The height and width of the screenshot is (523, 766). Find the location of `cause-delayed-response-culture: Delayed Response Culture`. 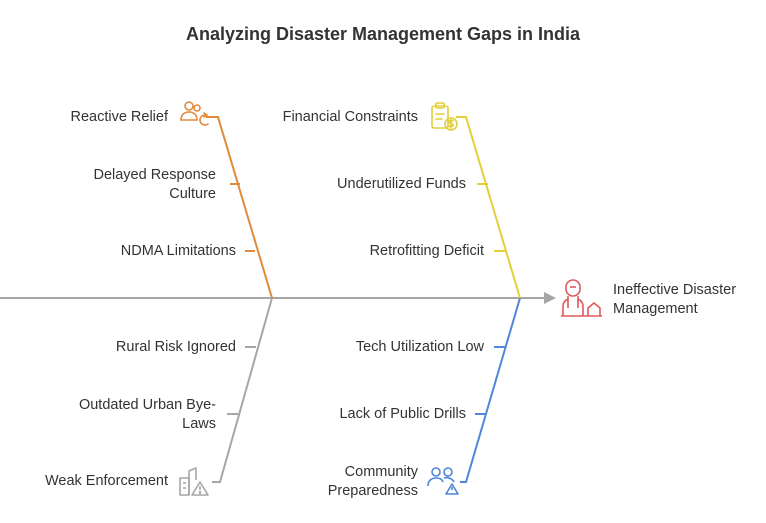

cause-delayed-response-culture: Delayed Response Culture is located at coordinates (154, 184).